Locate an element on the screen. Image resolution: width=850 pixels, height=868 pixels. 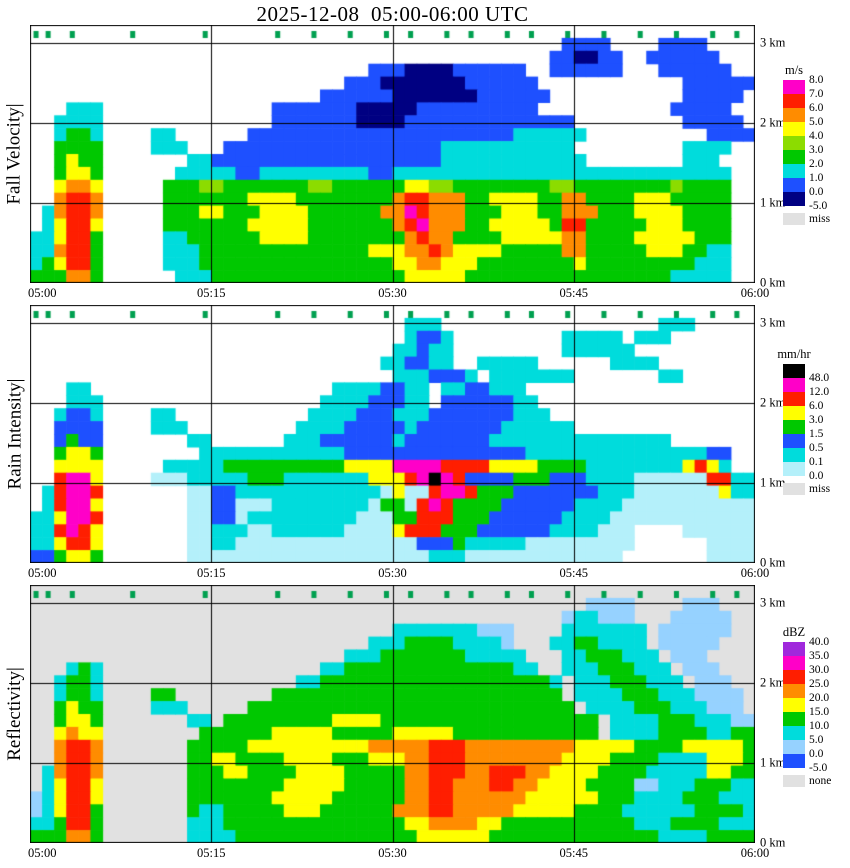
ylabel-reflectivity: Reflectivity| is located at coordinates (15, 714).